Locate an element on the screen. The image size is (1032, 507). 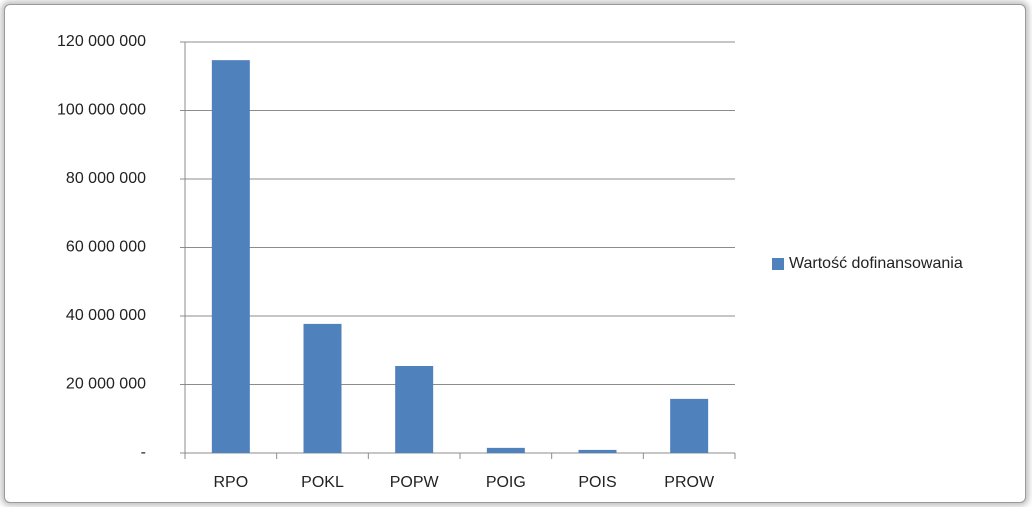
y-tick-label: 20 000 000 is located at coordinates (106, 384).